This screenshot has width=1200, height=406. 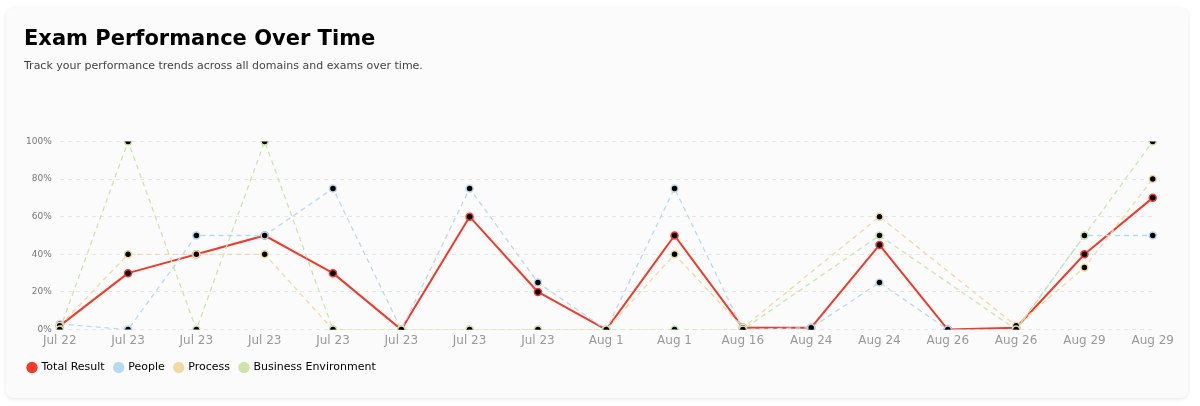 I want to click on chart-title: Exam Performance Over Time, so click(x=200, y=38).